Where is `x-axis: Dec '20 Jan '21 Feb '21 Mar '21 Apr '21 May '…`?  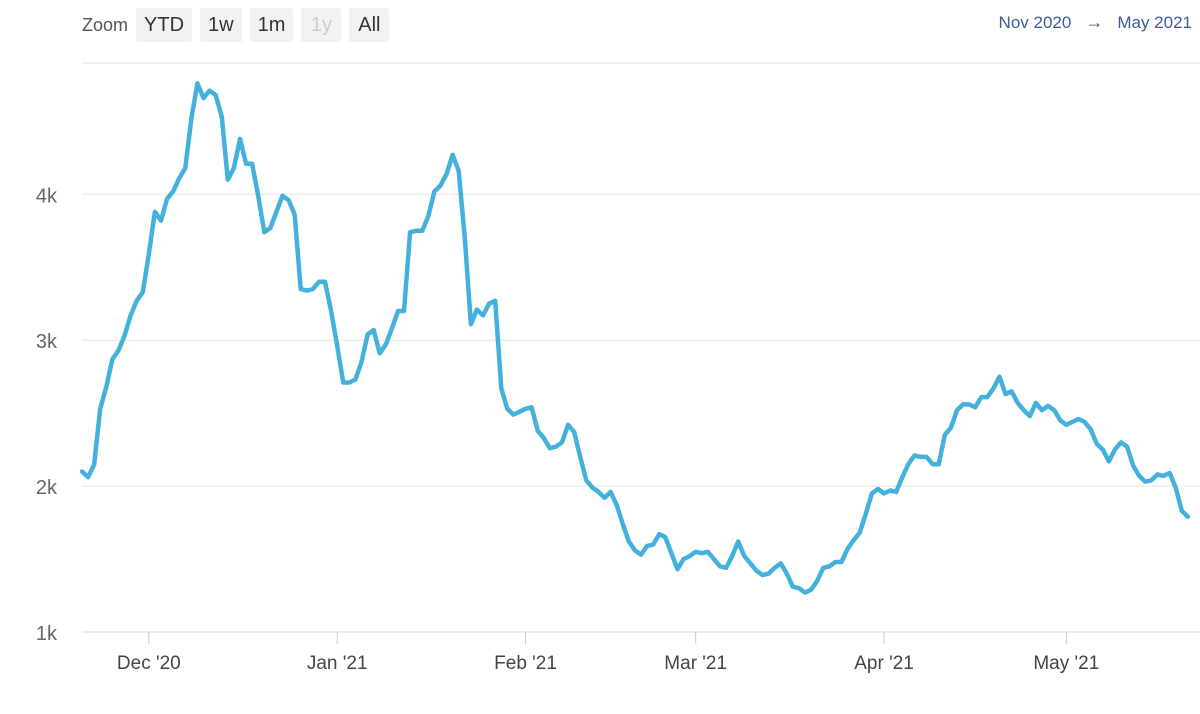 x-axis: Dec '20 Jan '21 Feb '21 Mar '21 Apr '21 May '… is located at coordinates (641, 652).